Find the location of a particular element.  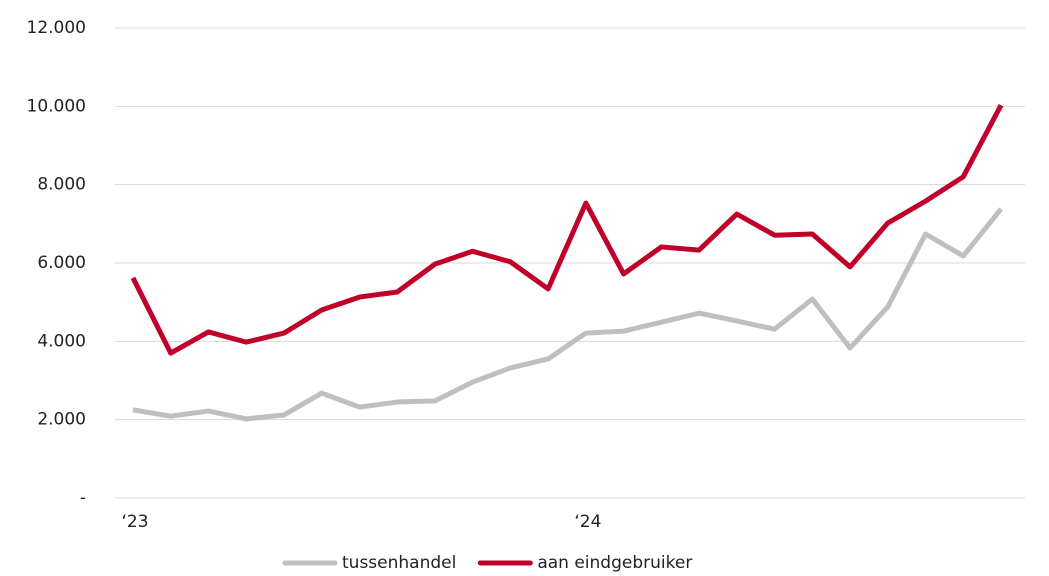

x-tick-label: ‘23 is located at coordinates (134, 522).